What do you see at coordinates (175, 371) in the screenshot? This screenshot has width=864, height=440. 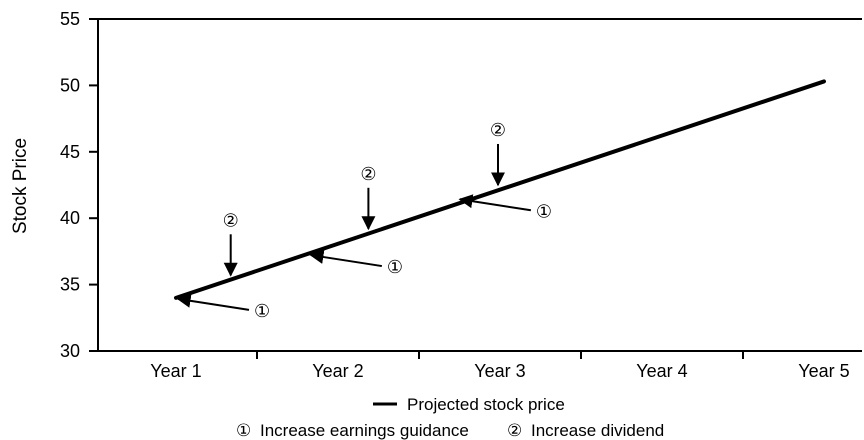 I see `x-tick-label: Year 1` at bounding box center [175, 371].